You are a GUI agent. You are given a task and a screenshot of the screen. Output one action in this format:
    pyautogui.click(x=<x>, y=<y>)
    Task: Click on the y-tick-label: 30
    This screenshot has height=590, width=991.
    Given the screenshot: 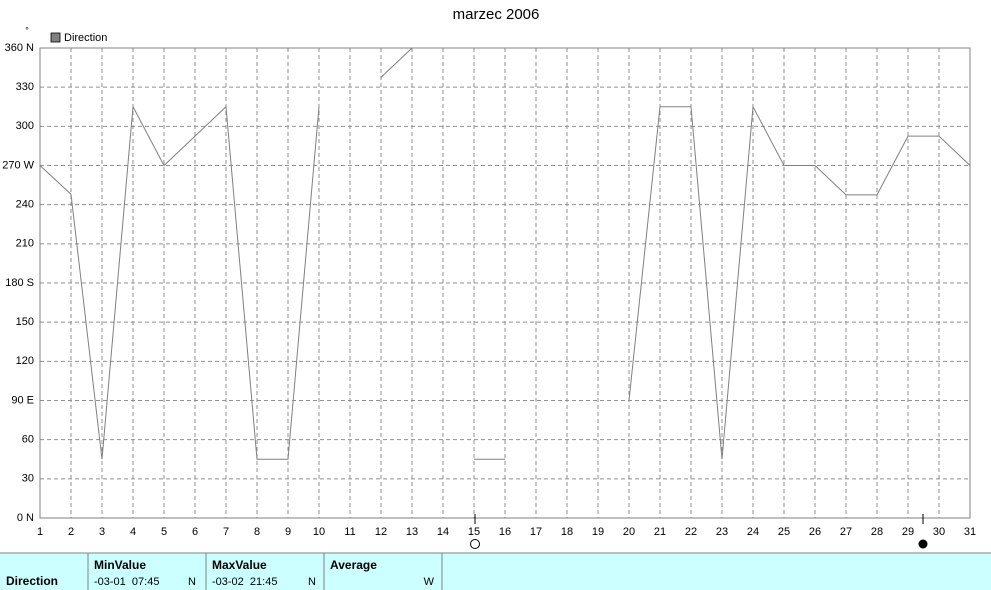 What is the action you would take?
    pyautogui.click(x=28, y=479)
    